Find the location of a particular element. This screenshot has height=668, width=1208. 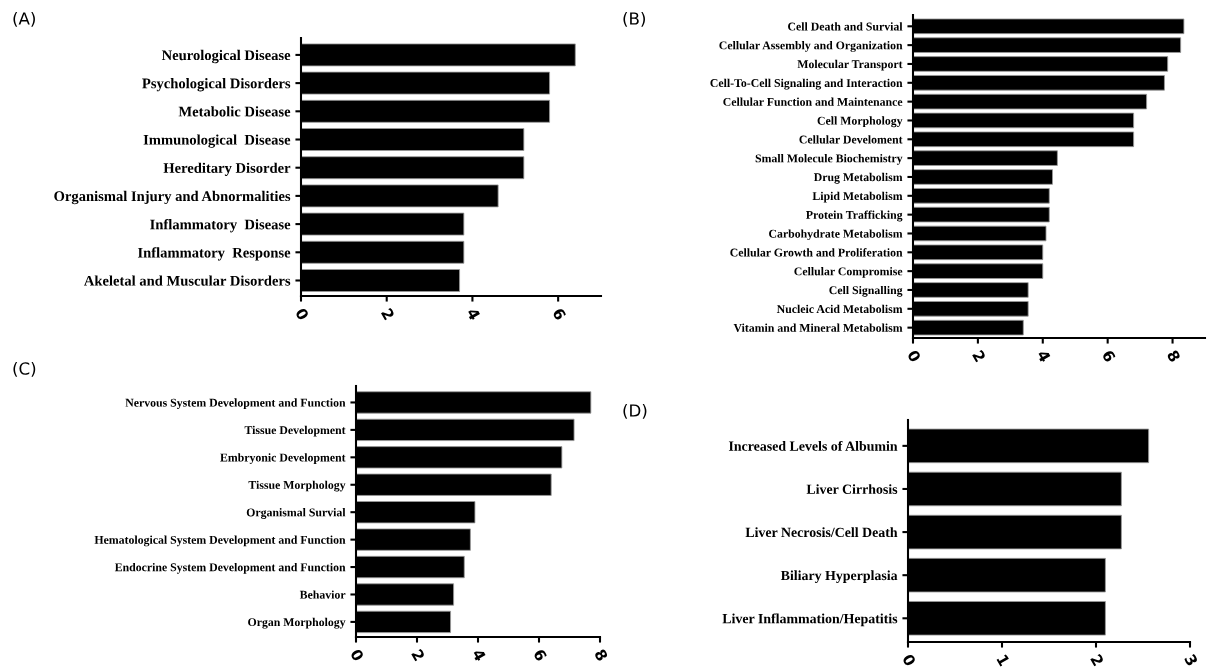

y-tick-label: Metabolic Disease is located at coordinates (234, 111).